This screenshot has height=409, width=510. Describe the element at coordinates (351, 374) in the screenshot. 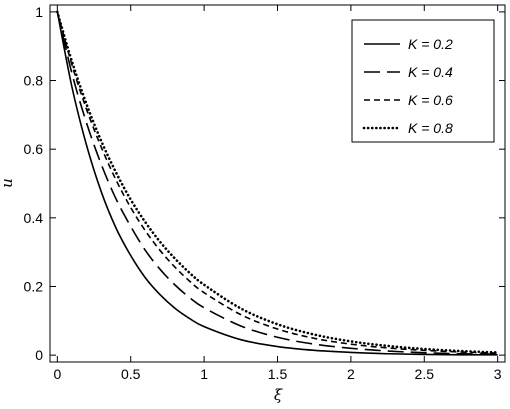

I see `x-tick-label: 2` at that location.